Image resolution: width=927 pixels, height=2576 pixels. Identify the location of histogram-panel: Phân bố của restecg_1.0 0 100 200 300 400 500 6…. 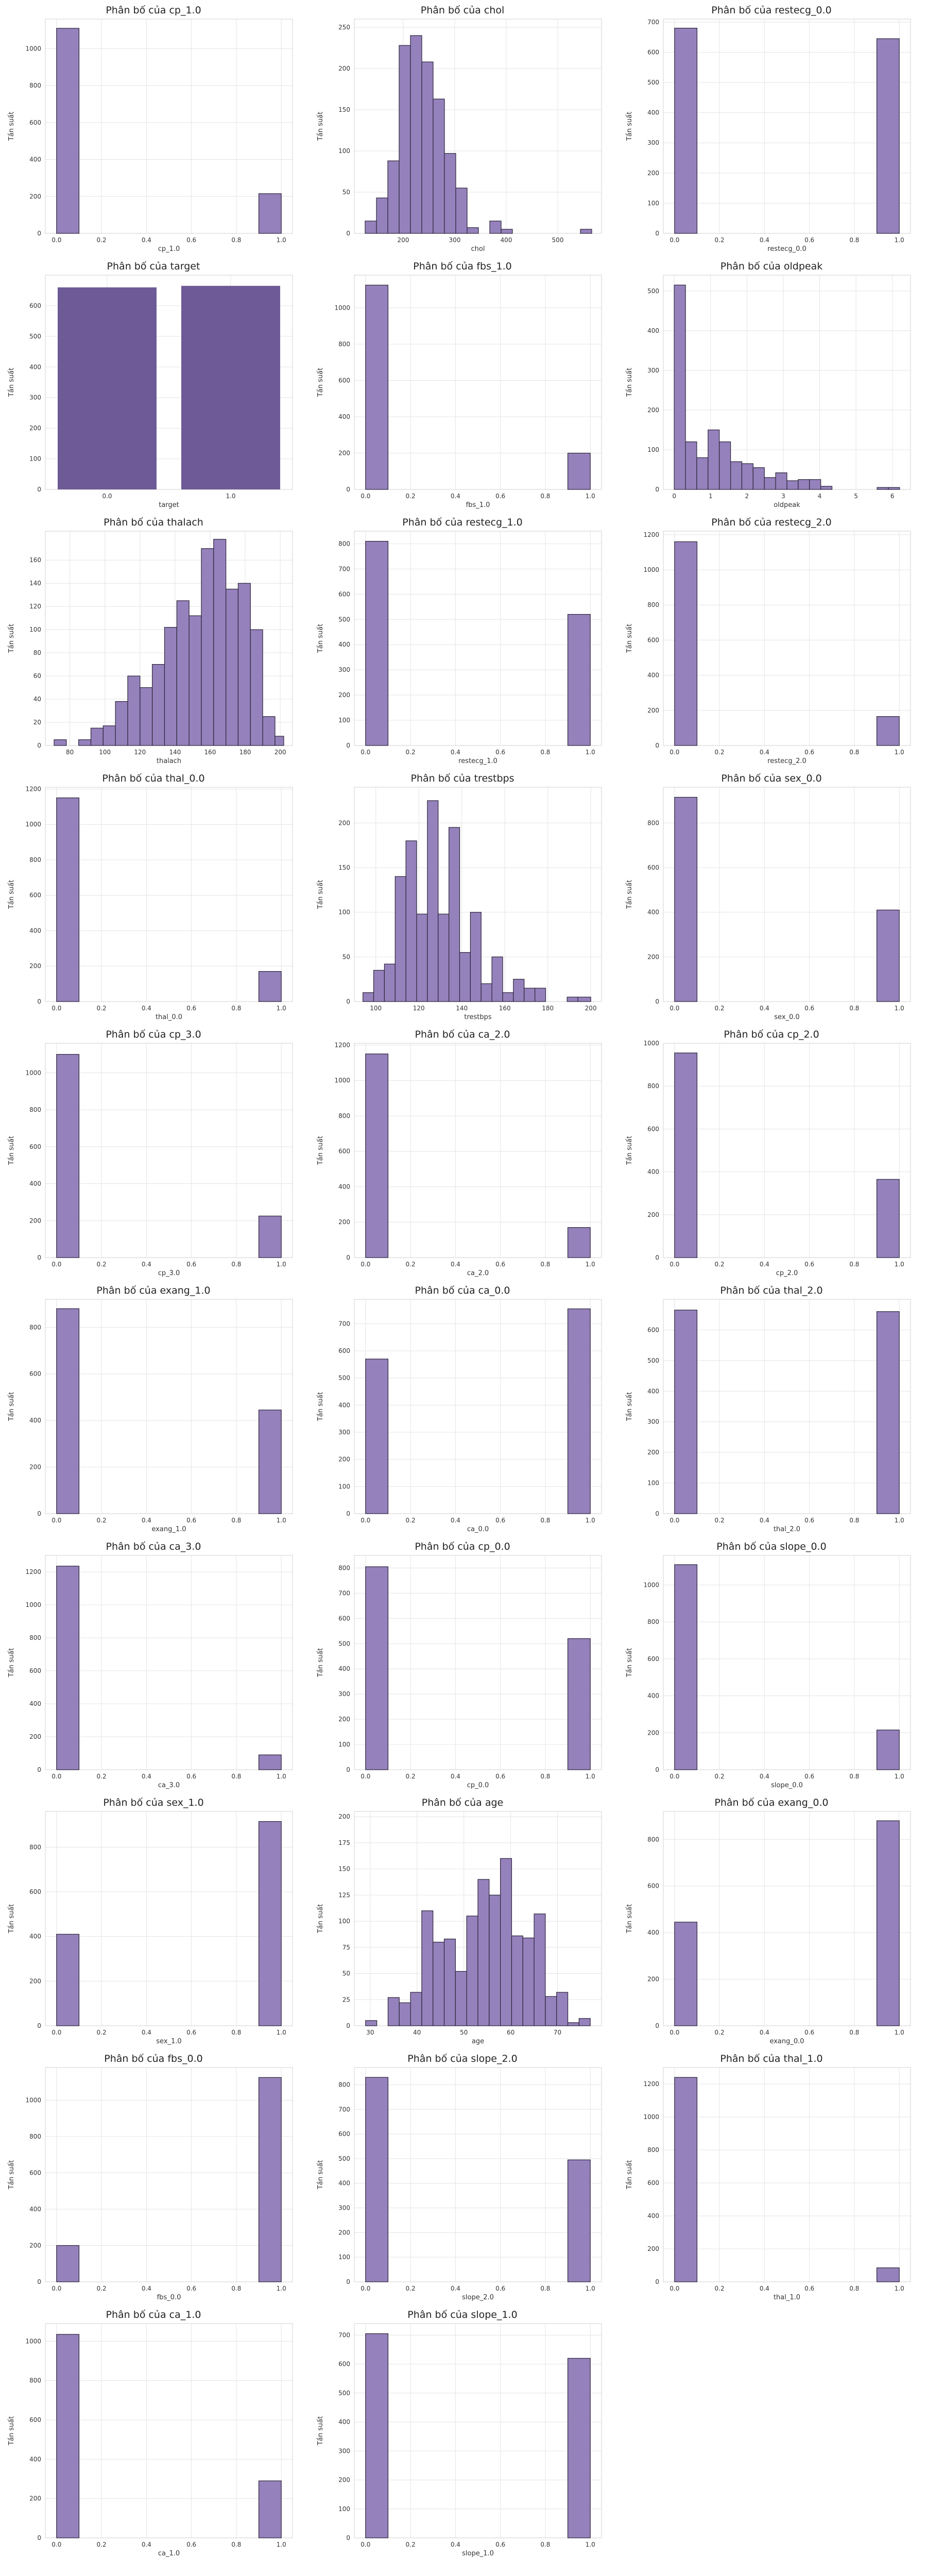
(462, 639).